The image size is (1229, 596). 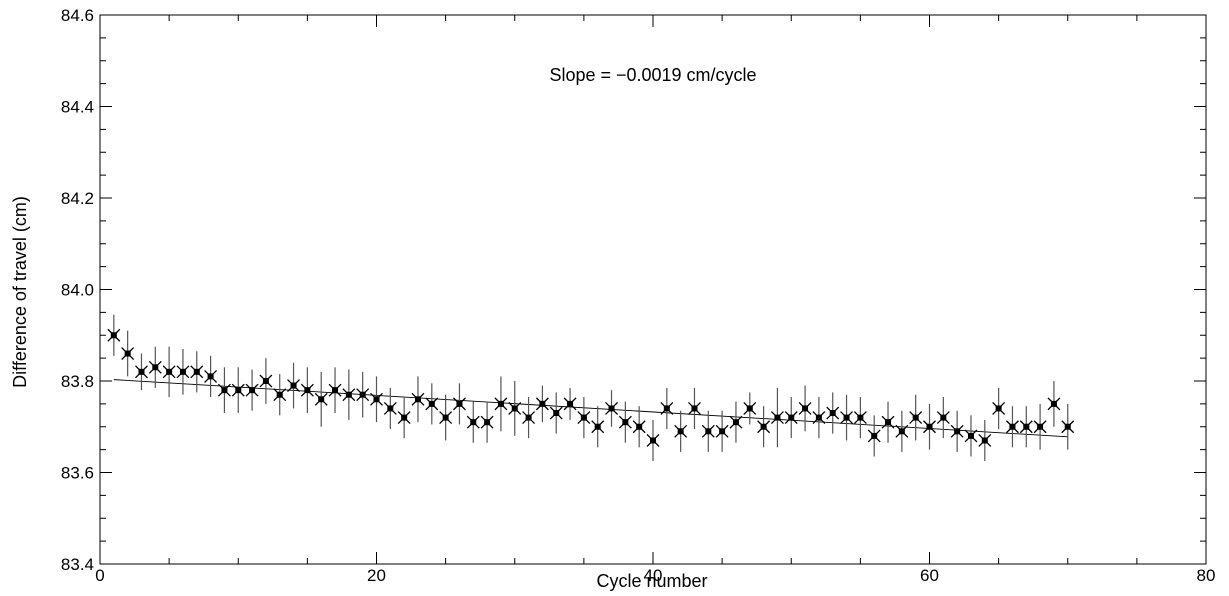 What do you see at coordinates (20, 292) in the screenshot?
I see `y-axis-label: Difference of travel (cm)` at bounding box center [20, 292].